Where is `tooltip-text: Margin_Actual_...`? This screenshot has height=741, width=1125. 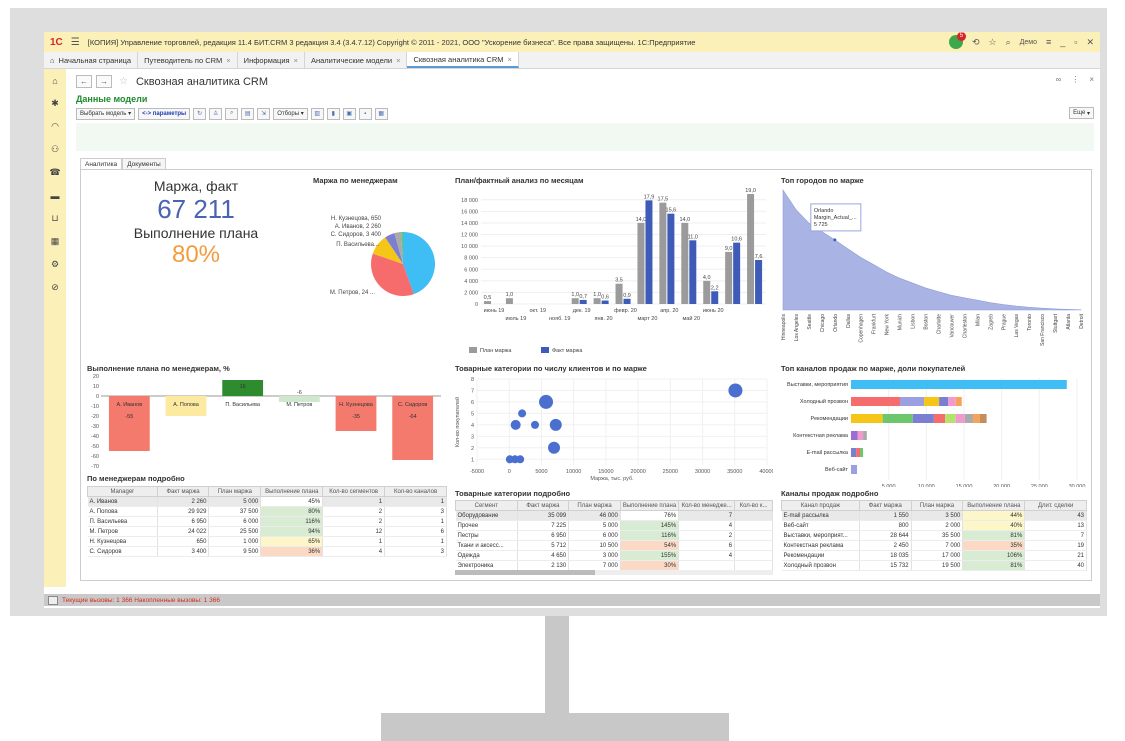
tooltip-text: Margin_Actual_... is located at coordinates (835, 218).